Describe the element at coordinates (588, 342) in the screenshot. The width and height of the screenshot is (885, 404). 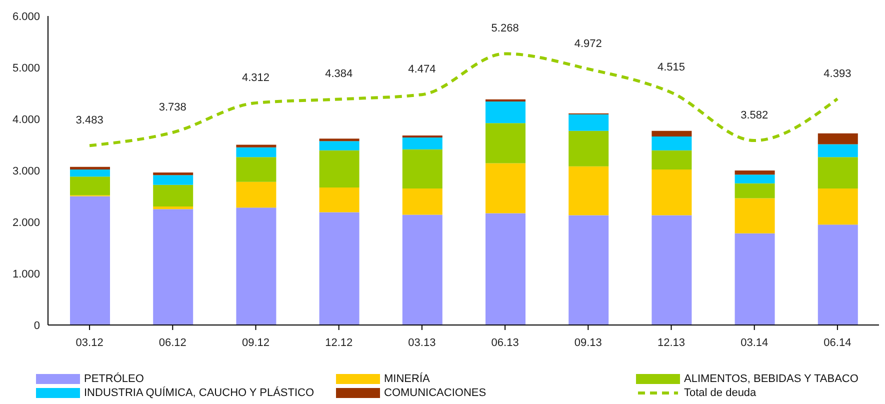
I see `x-tick-label: 09.13` at that location.